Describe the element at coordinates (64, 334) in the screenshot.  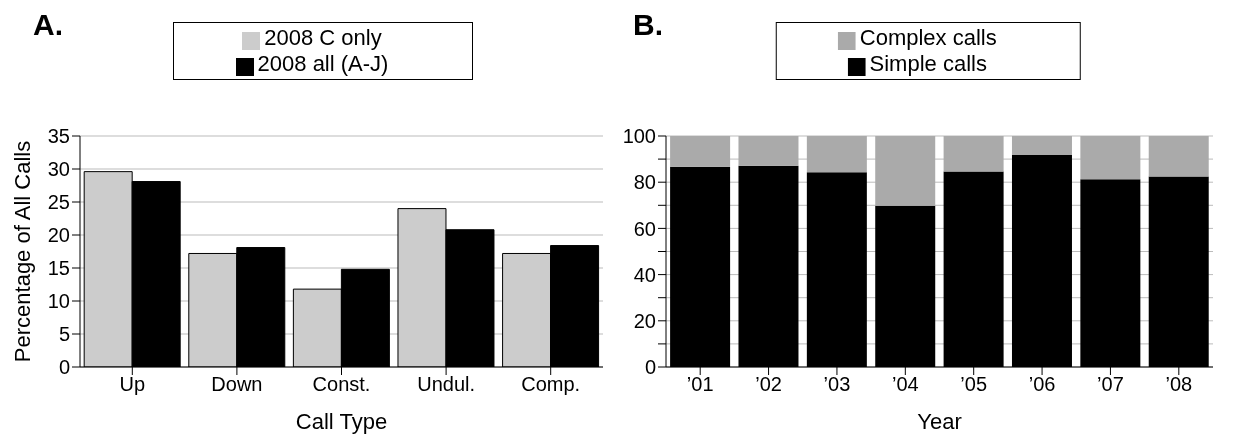
I see `y-tick-label: 5` at that location.